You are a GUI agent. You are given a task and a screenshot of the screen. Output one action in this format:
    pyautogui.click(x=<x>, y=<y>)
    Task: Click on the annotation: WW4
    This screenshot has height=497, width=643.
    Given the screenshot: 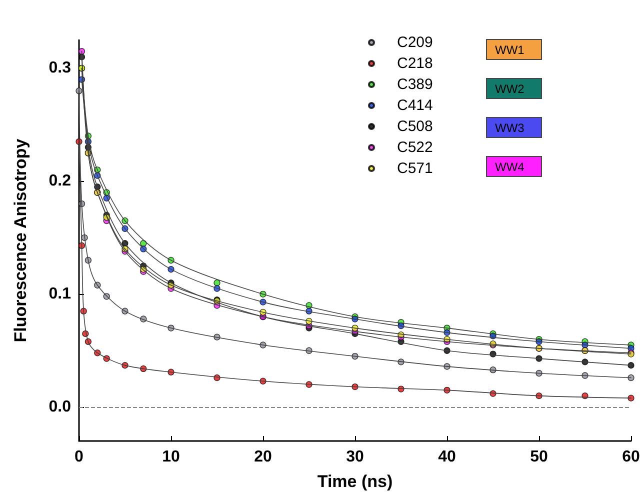 What is the action you would take?
    pyautogui.click(x=510, y=167)
    